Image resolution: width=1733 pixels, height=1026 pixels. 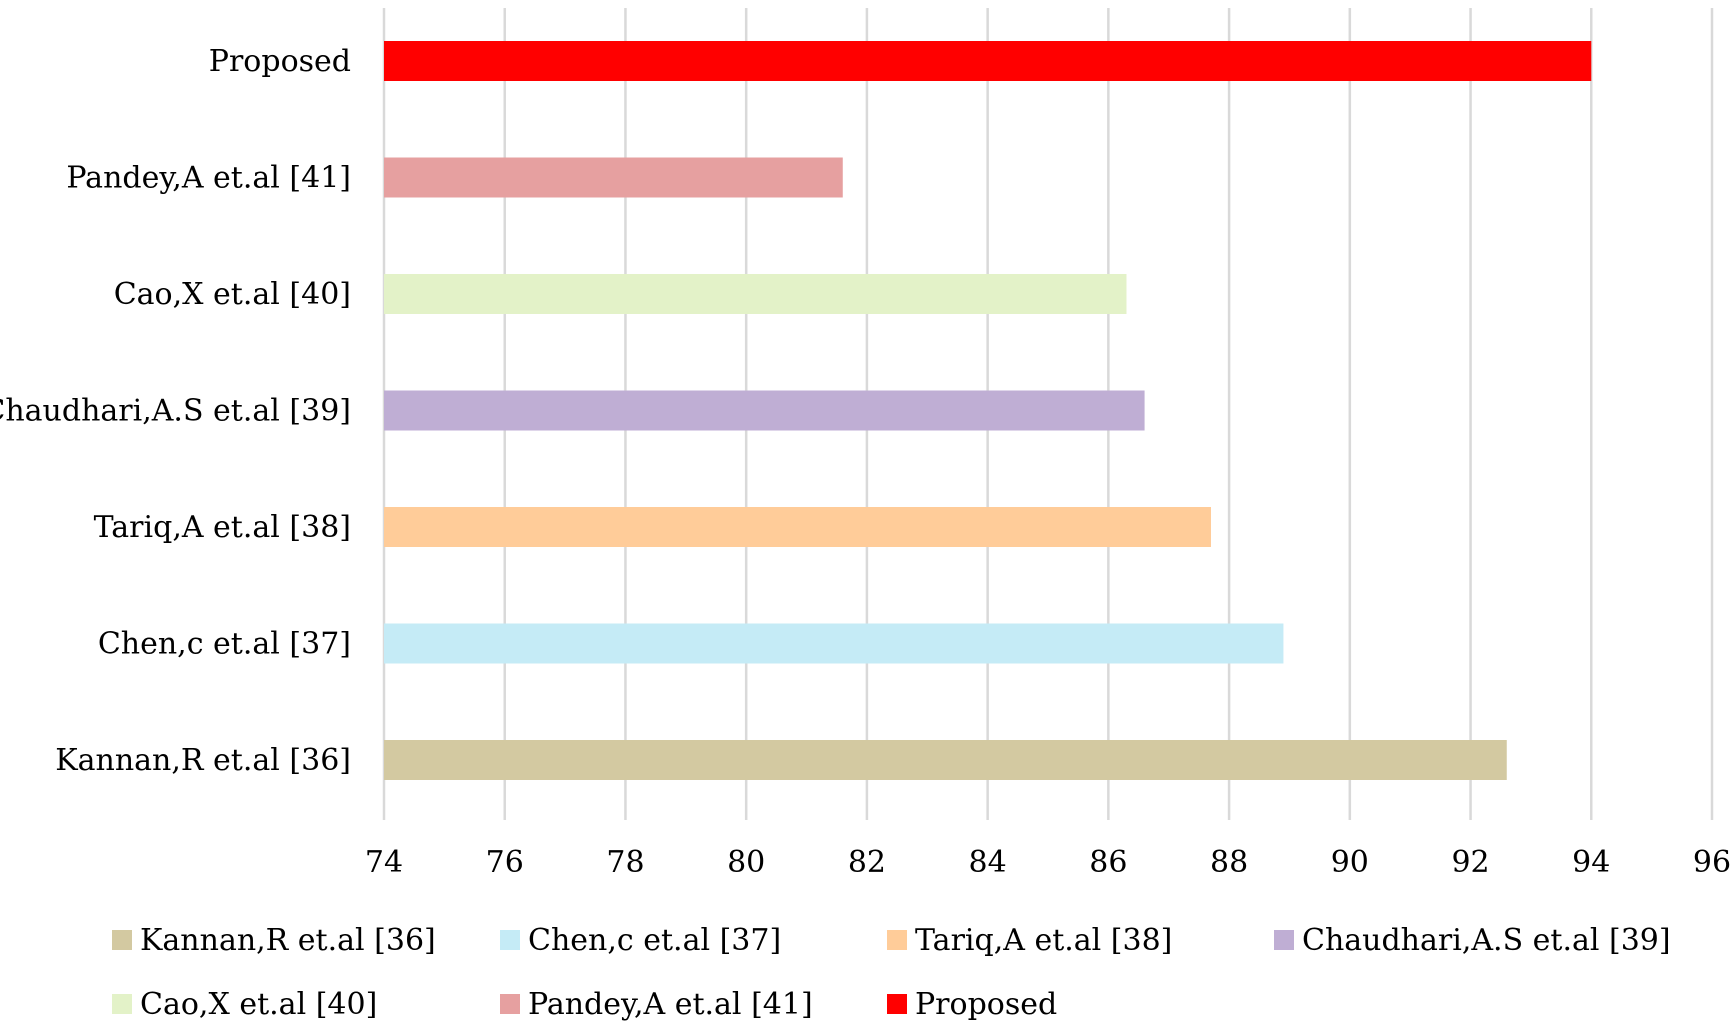 I want to click on category-label: Kannan,R et.al [36], so click(x=203, y=760).